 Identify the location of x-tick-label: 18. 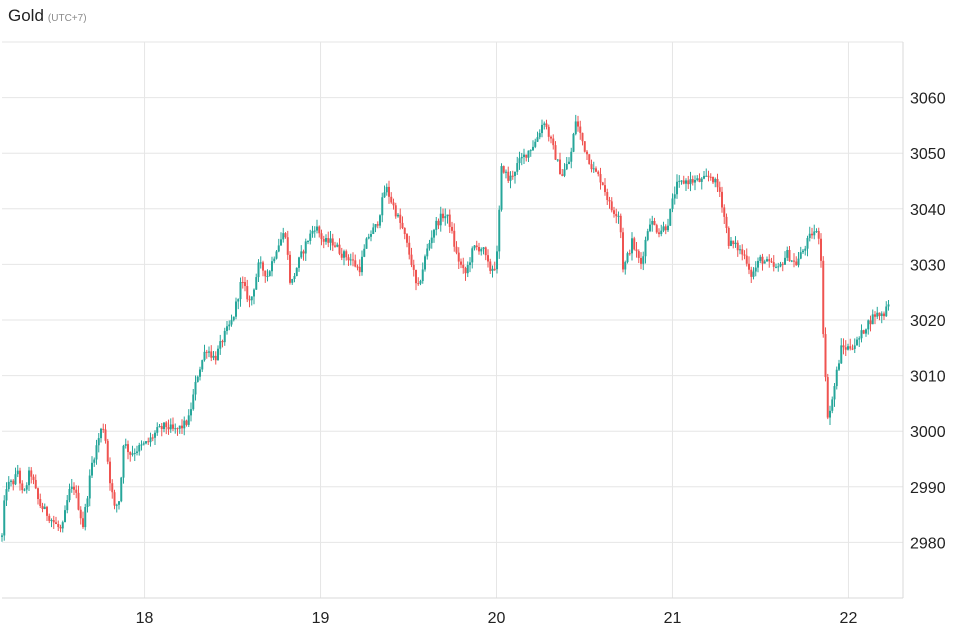
(145, 618).